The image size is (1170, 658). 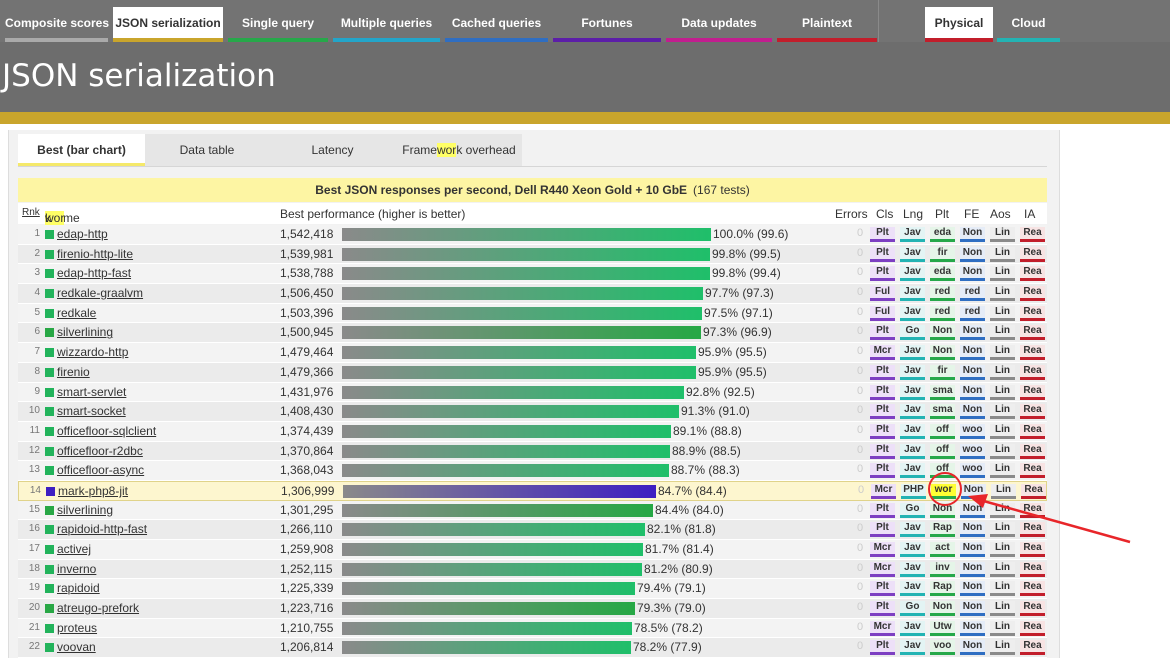 I want to click on tab-composite-scores: Composite scores, so click(x=57, y=24).